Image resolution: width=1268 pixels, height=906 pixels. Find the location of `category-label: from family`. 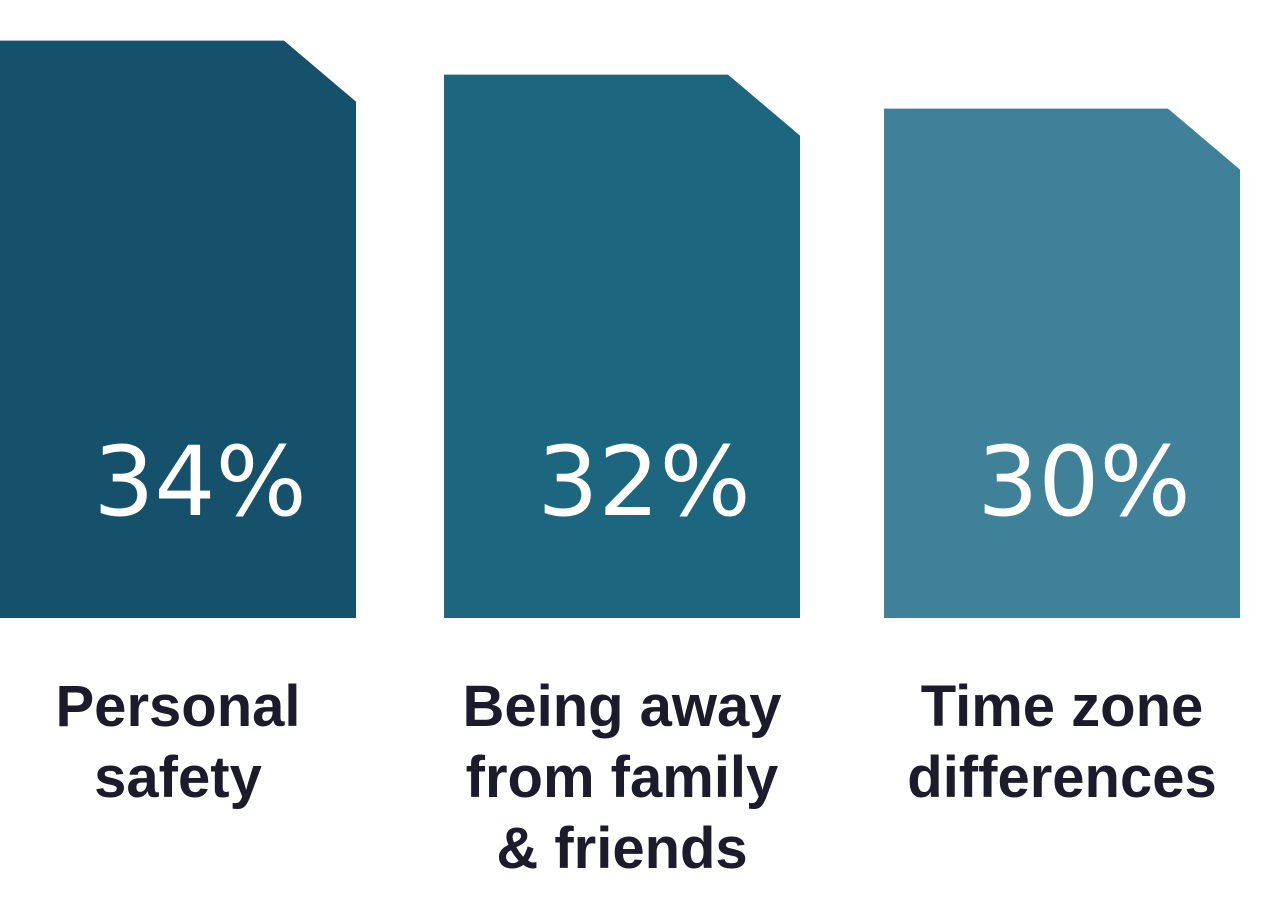

category-label: from family is located at coordinates (622, 777).